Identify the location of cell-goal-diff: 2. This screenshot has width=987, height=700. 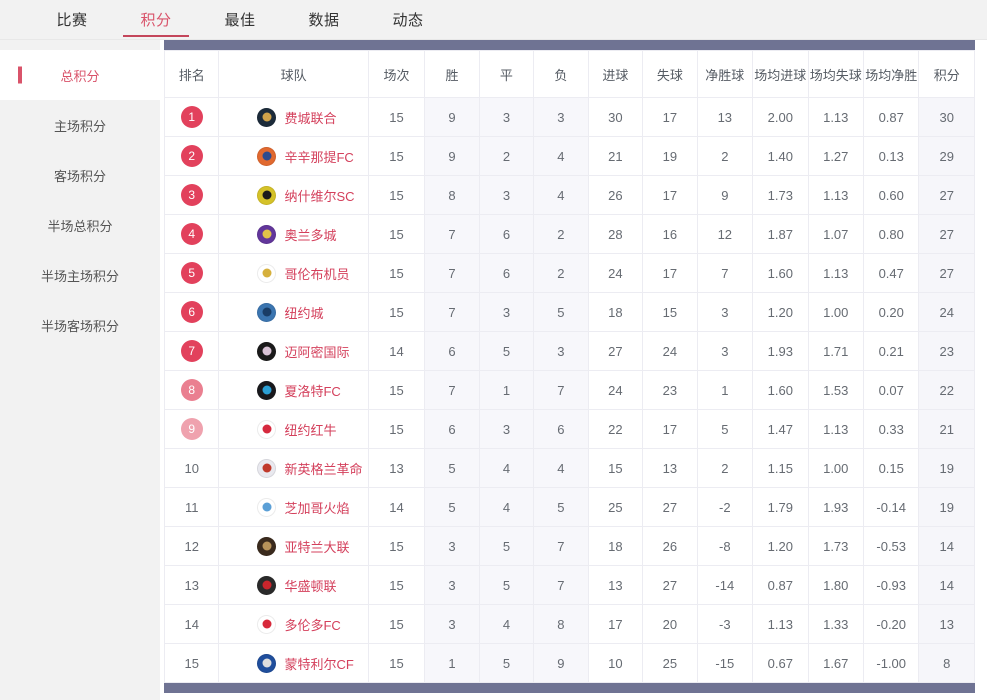
(725, 468).